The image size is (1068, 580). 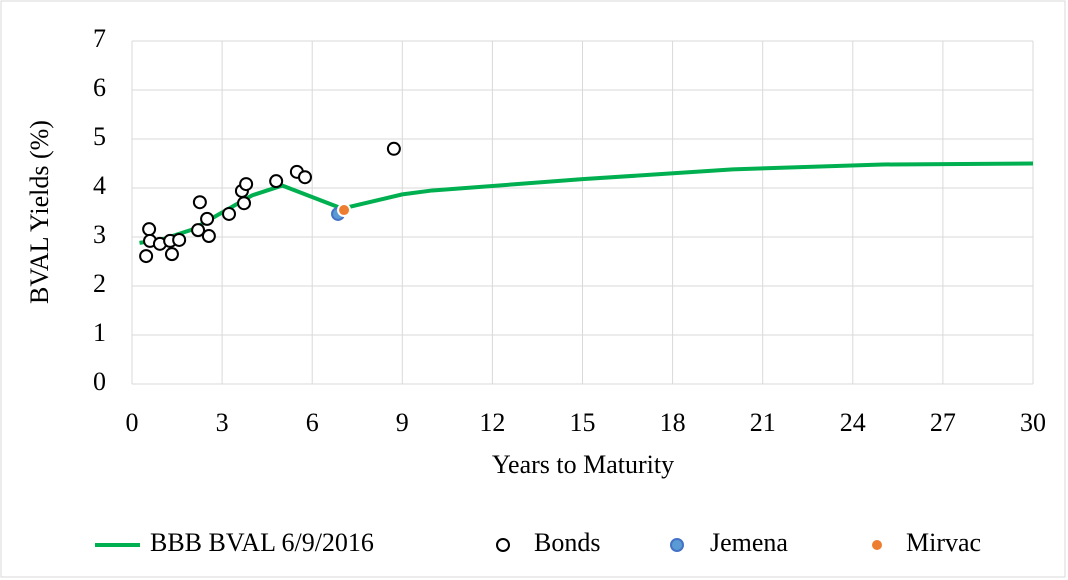 I want to click on x-tick-label: 0, so click(x=132, y=422).